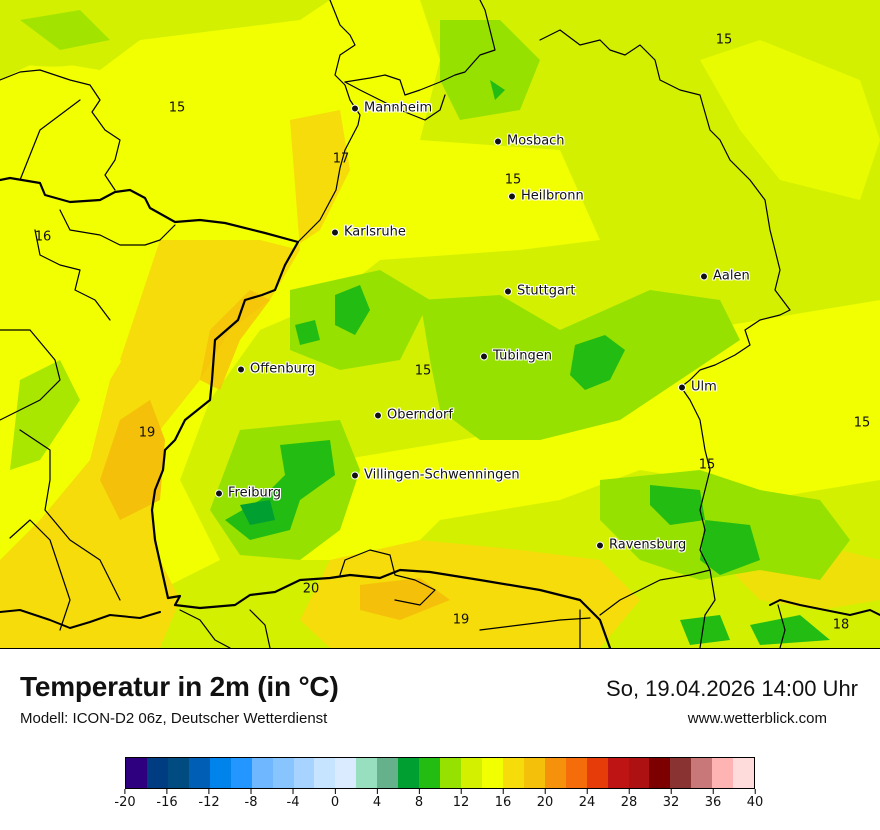 This screenshot has width=880, height=830. I want to click on city-marker-ulm: Ulm, so click(697, 387).